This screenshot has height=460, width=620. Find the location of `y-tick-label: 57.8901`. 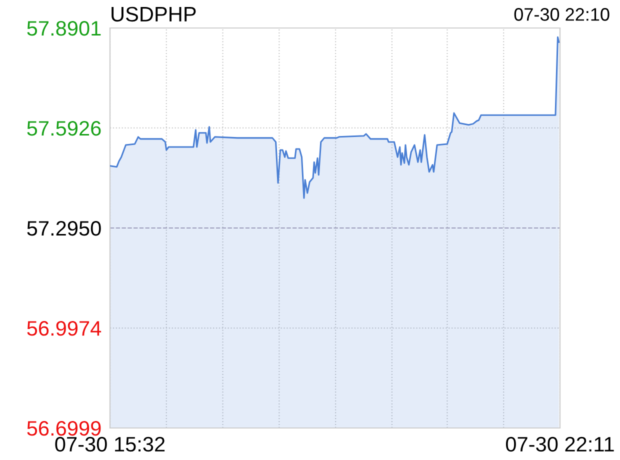

y-tick-label: 57.8901 is located at coordinates (64, 28).